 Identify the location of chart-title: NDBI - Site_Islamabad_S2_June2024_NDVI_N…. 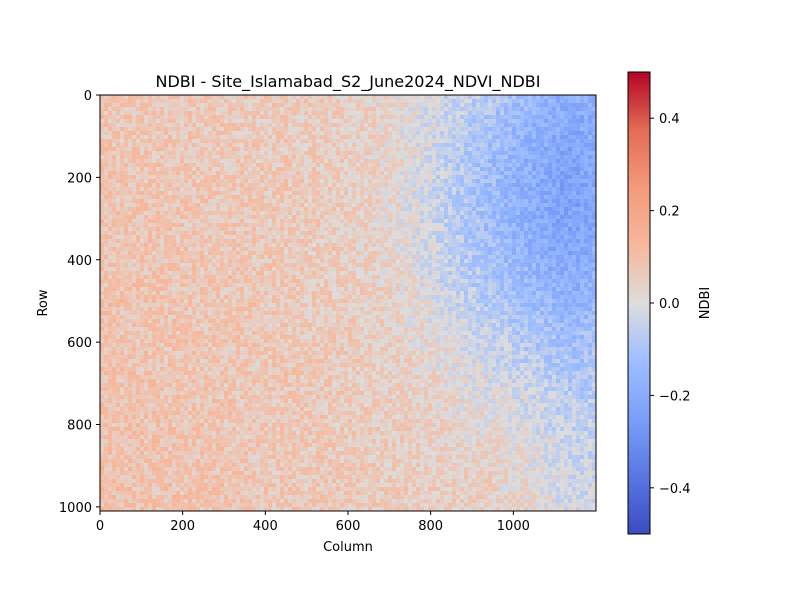
(347, 82).